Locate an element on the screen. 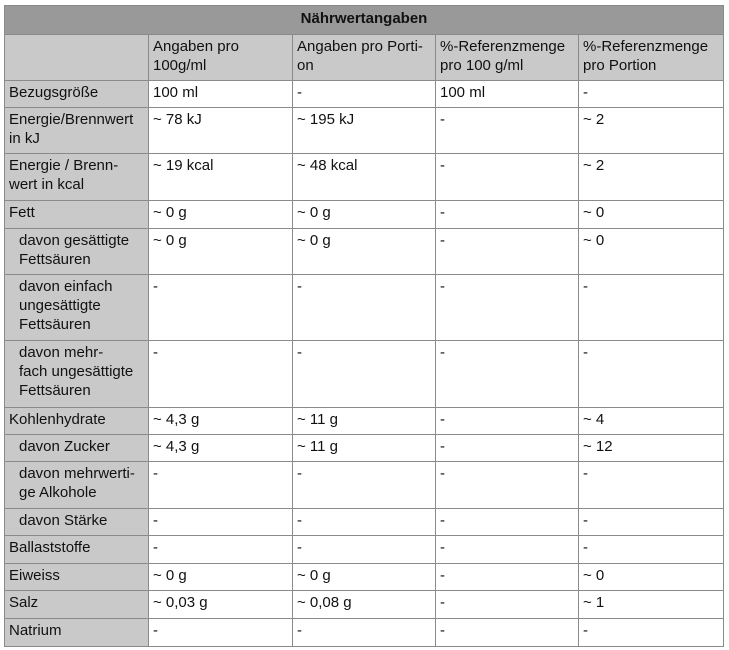 The width and height of the screenshot is (729, 650). table-cell: ~ 48 kcal is located at coordinates (364, 177).